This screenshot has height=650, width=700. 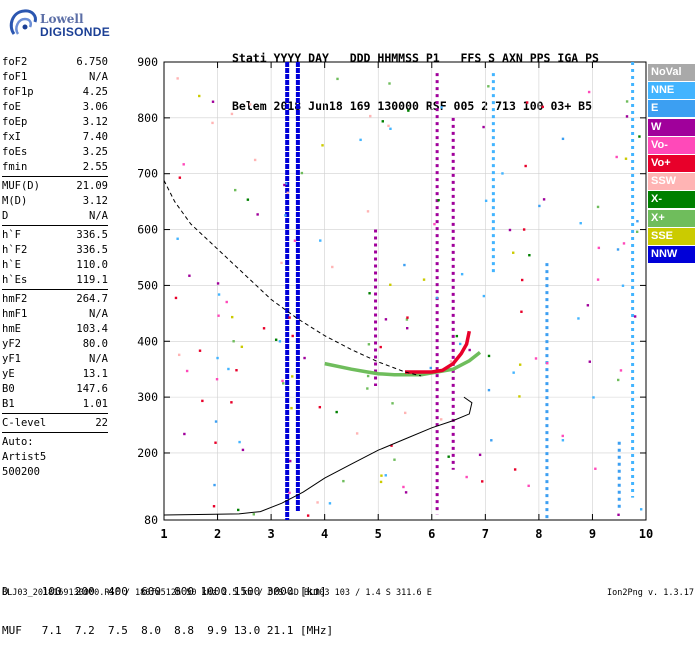 I want to click on param-name: h`Es, so click(x=15, y=280).